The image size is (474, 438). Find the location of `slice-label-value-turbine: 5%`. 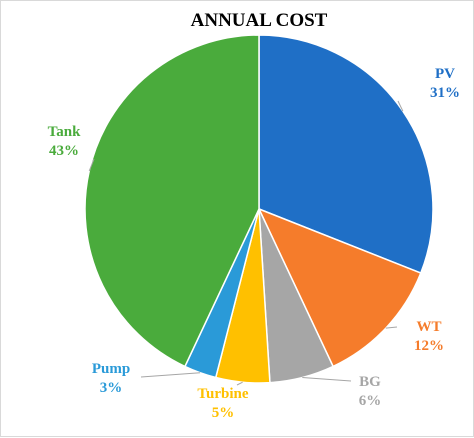

slice-label-value-turbine: 5% is located at coordinates (223, 413).